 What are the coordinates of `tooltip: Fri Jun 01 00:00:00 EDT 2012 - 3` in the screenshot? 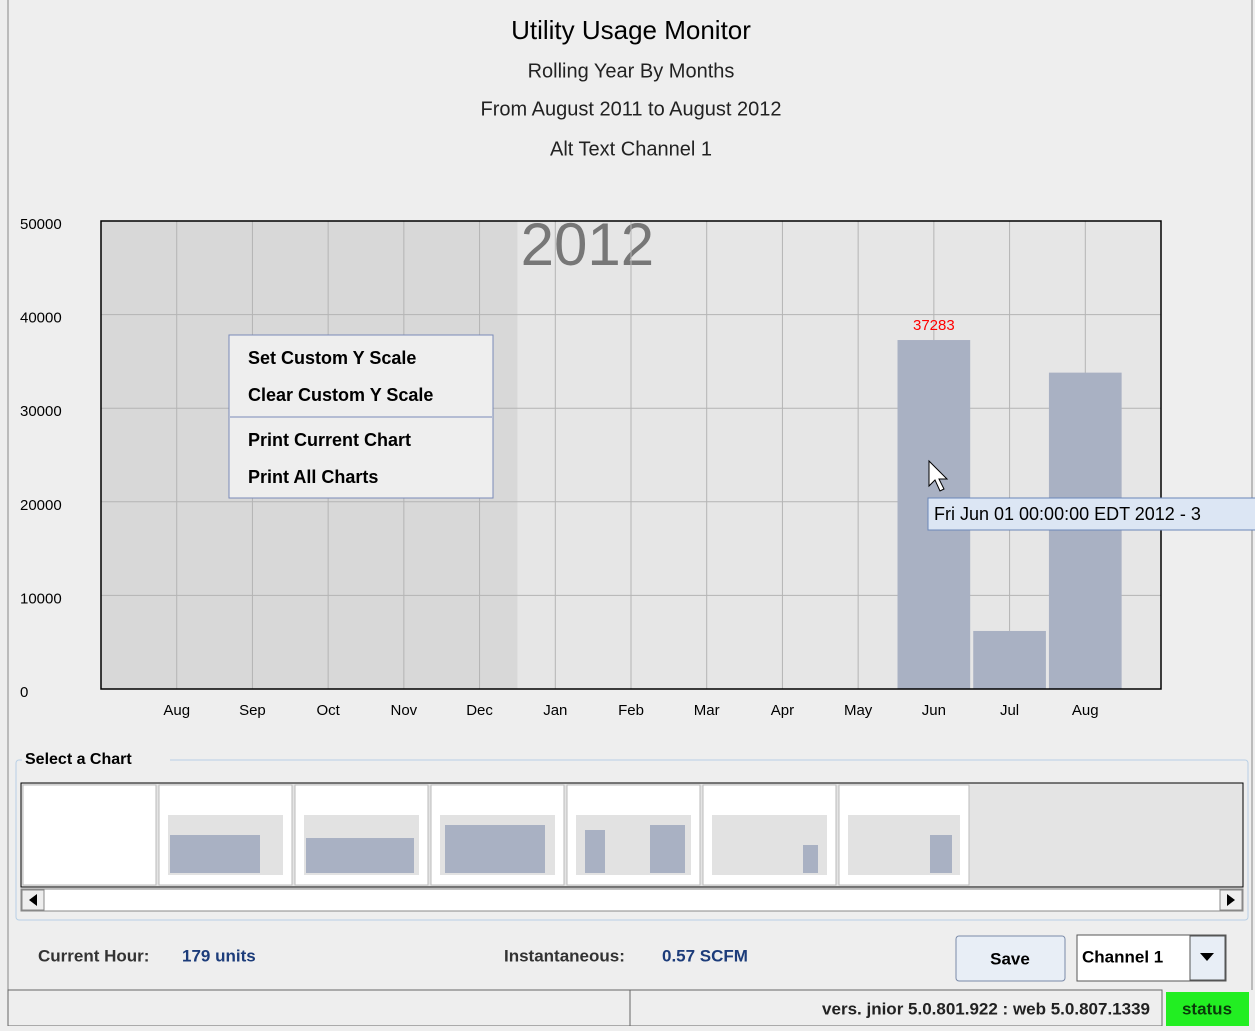 It's located at (1067, 514).